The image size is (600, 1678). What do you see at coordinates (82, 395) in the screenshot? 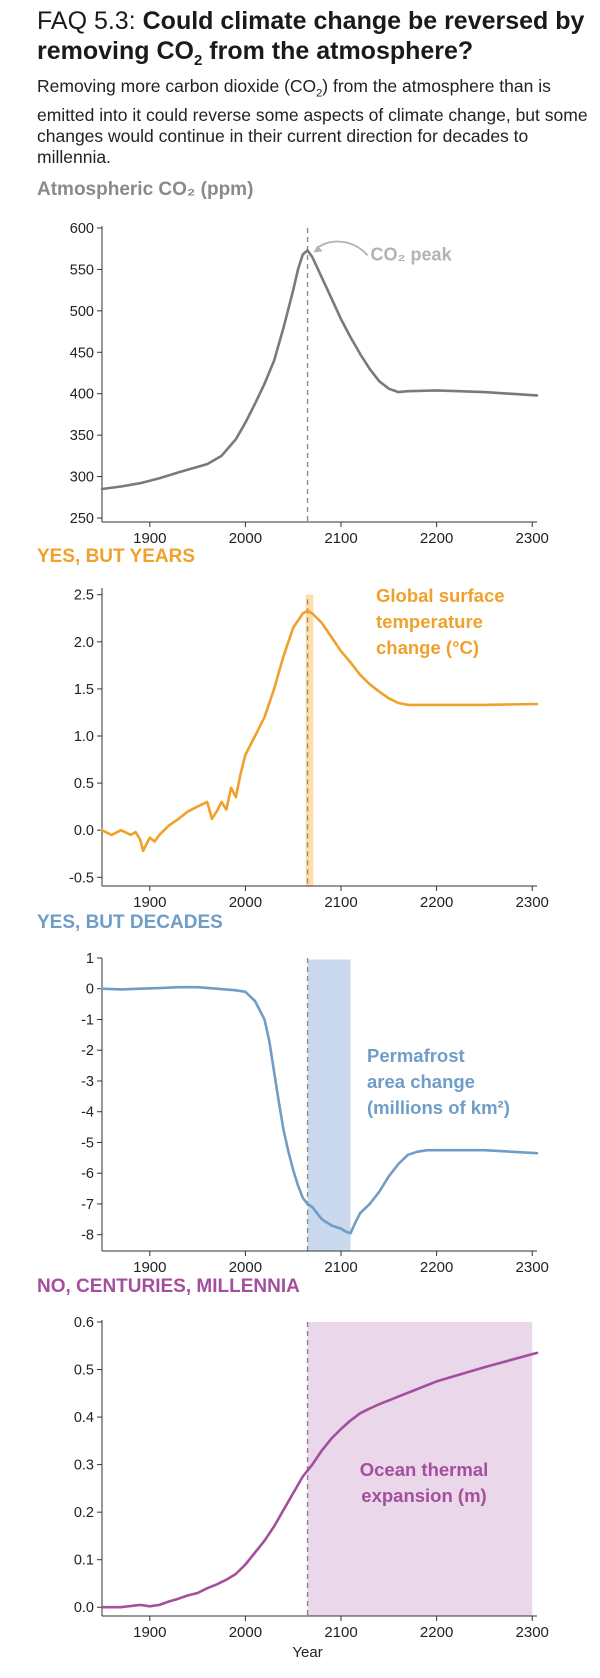
I see `co2-y-tick-label: 400` at bounding box center [82, 395].